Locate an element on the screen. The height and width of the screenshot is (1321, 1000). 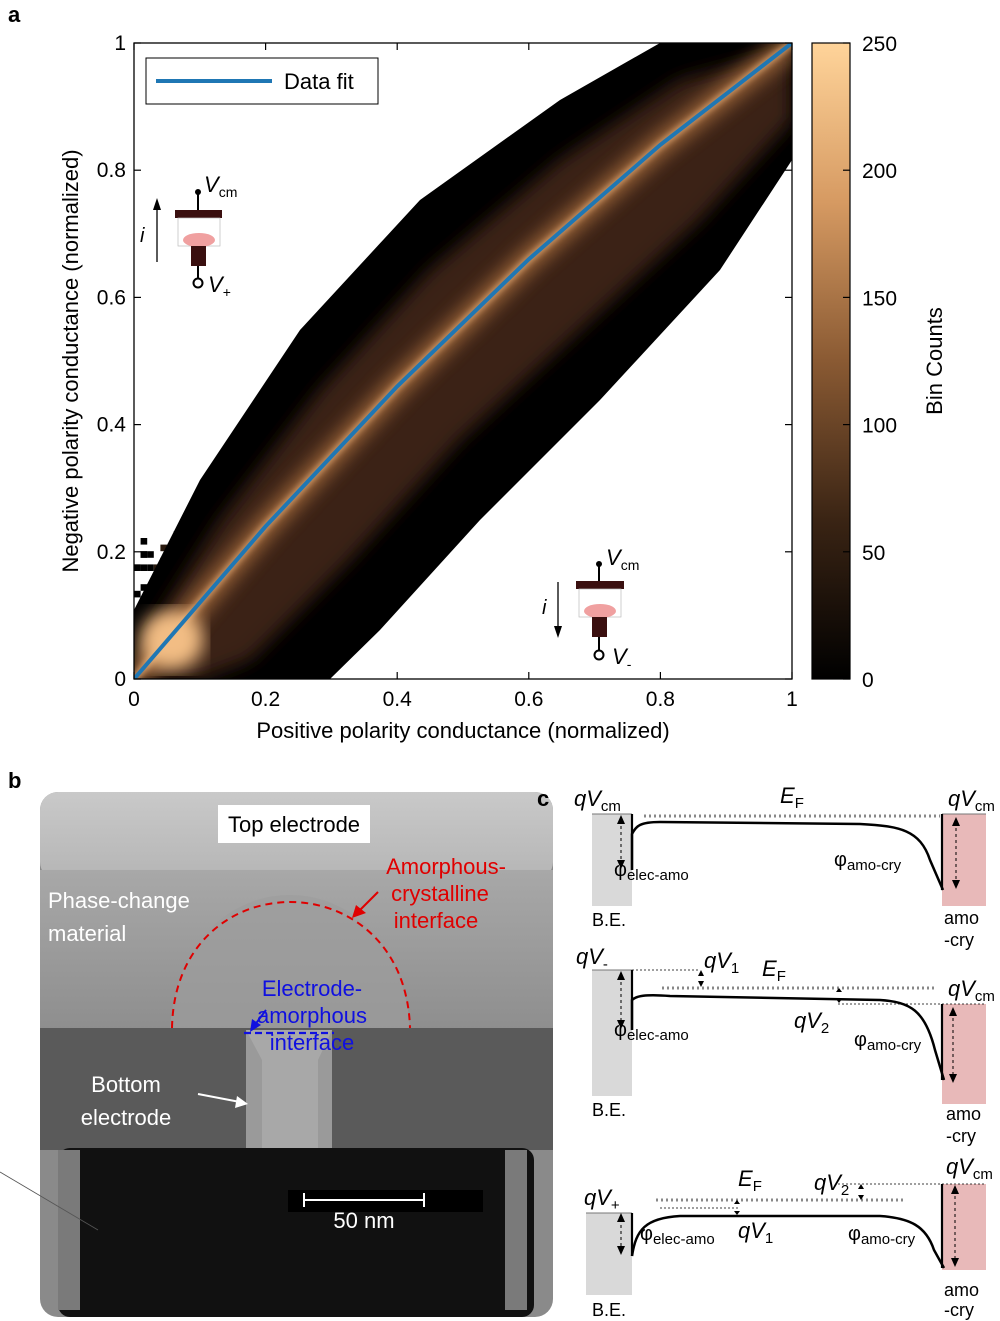
tem-heater-neck is located at coordinates (289, 1090).